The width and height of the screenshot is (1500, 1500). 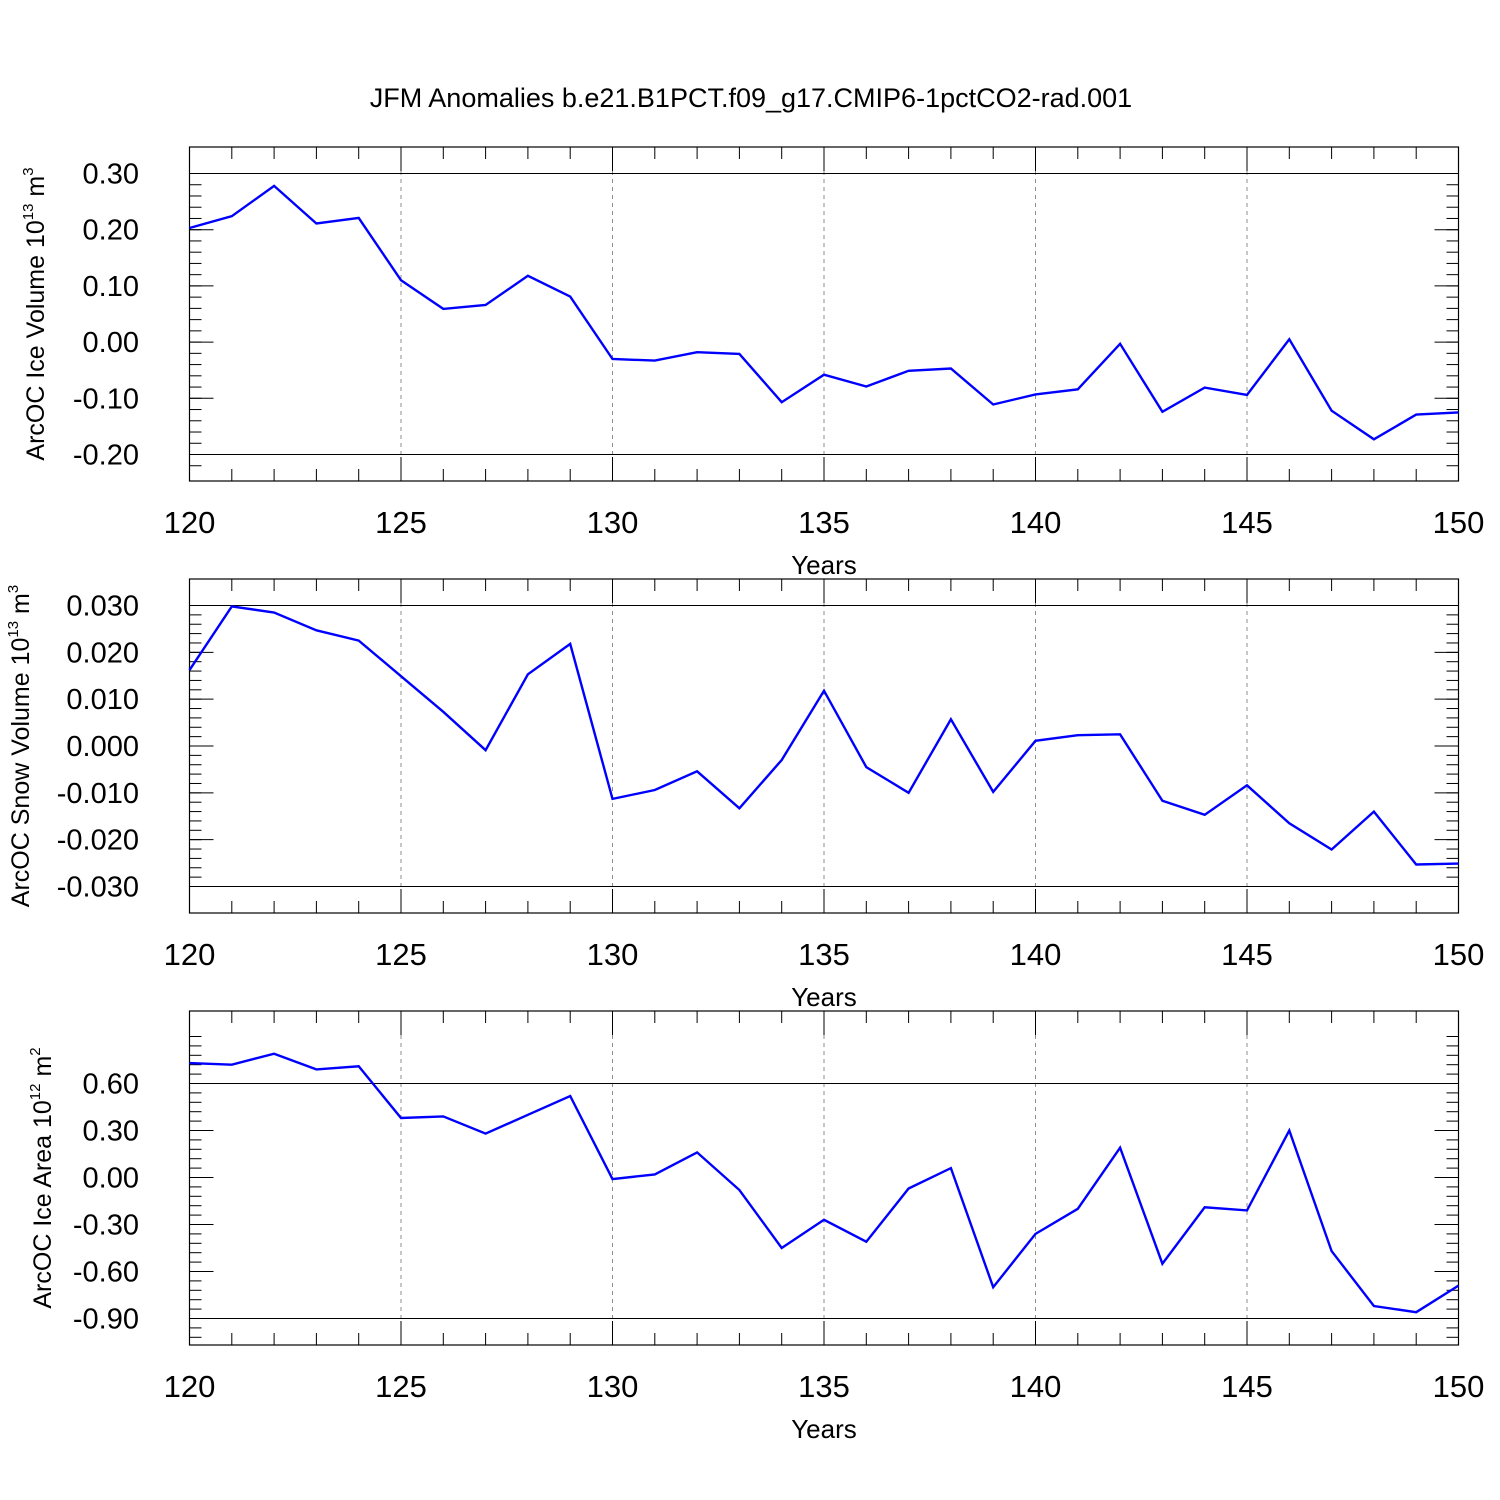 What do you see at coordinates (98, 794) in the screenshot?
I see `y-tick-label: -0.010` at bounding box center [98, 794].